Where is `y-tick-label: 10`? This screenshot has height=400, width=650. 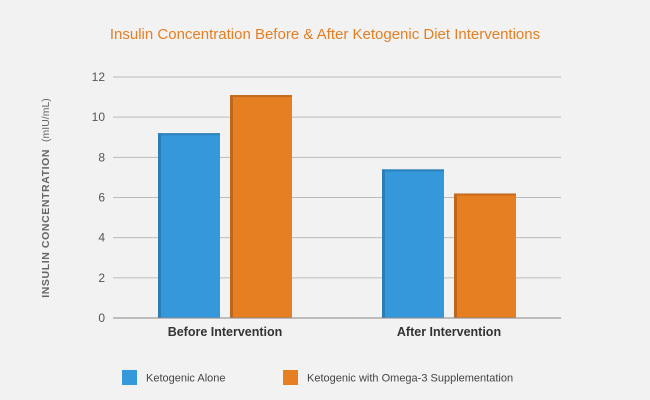
y-tick-label: 10 is located at coordinates (99, 117).